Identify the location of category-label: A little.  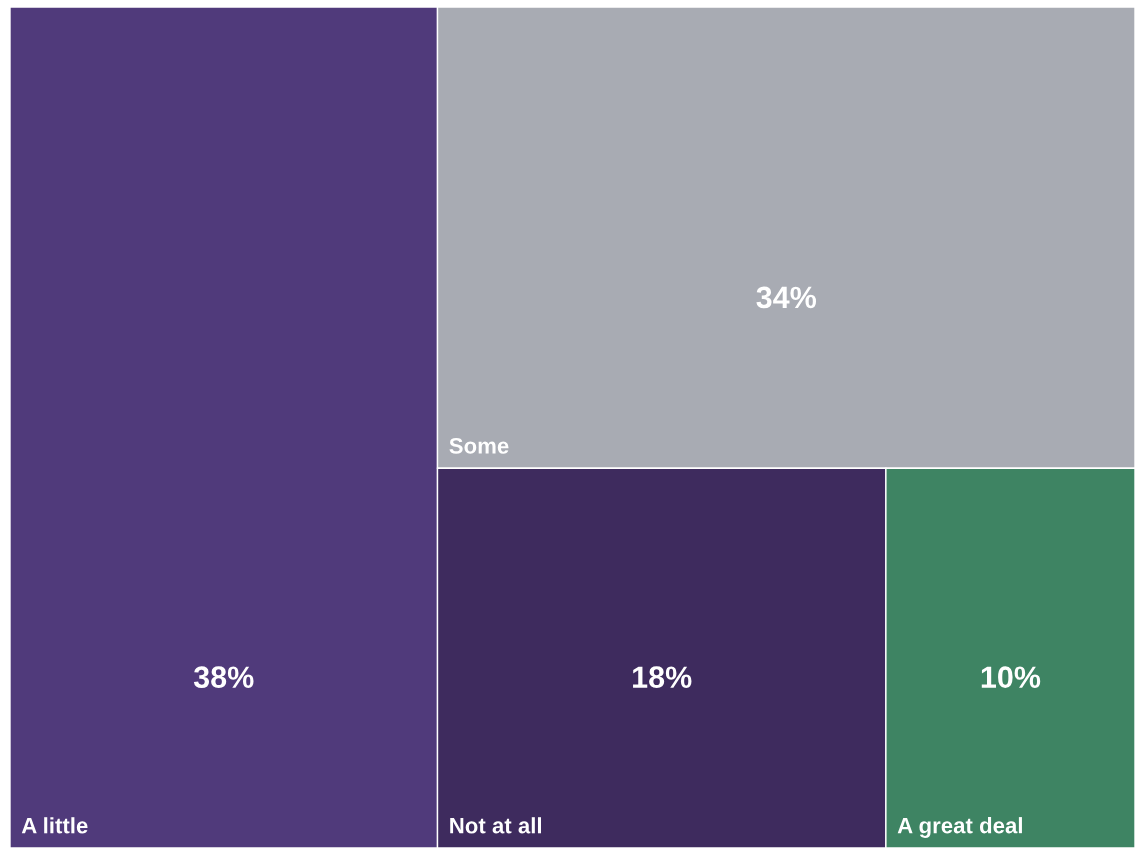
(54, 825).